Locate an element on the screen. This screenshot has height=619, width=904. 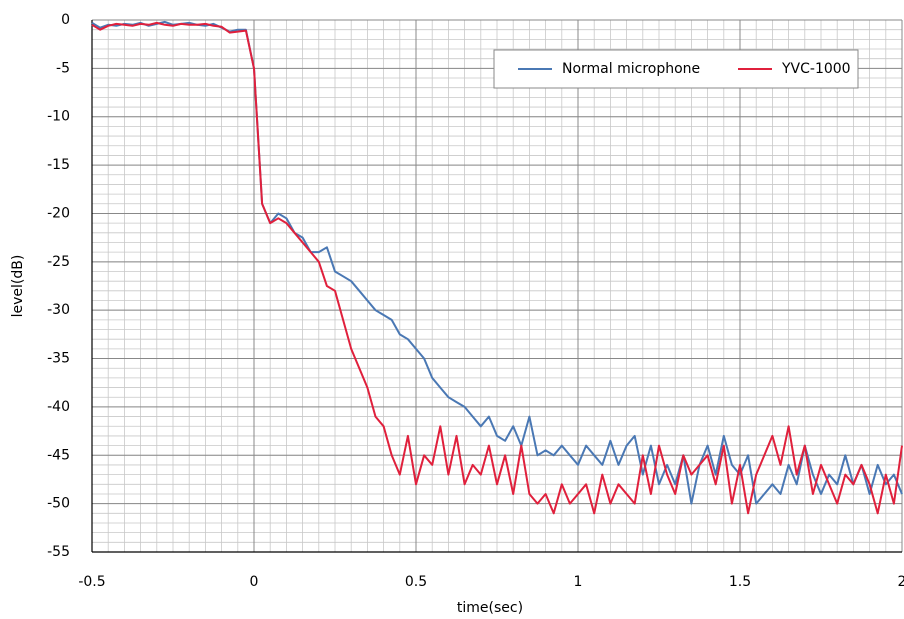
legend-label: Normal microphone is located at coordinates (631, 69).